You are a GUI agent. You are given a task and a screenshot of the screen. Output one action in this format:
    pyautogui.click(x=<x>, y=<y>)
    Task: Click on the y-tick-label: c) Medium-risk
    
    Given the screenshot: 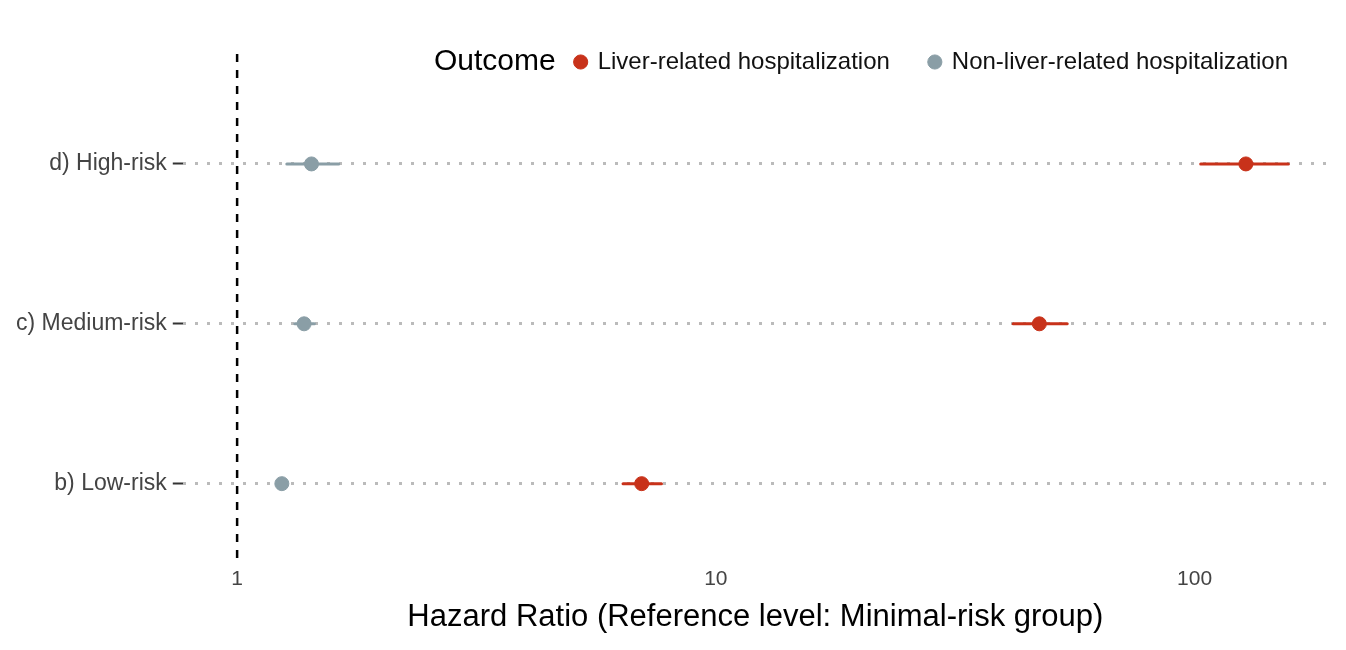 What is the action you would take?
    pyautogui.click(x=92, y=322)
    